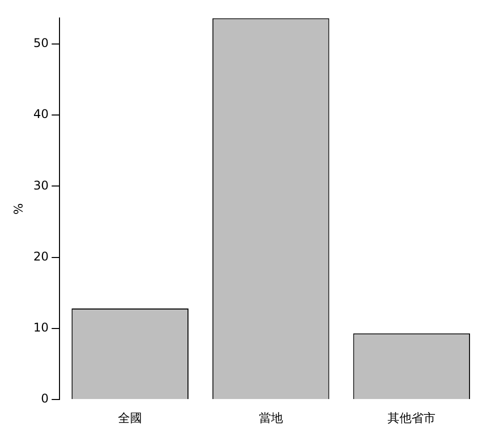  What do you see at coordinates (41, 43) in the screenshot?
I see `y-tick-label: 50` at bounding box center [41, 43].